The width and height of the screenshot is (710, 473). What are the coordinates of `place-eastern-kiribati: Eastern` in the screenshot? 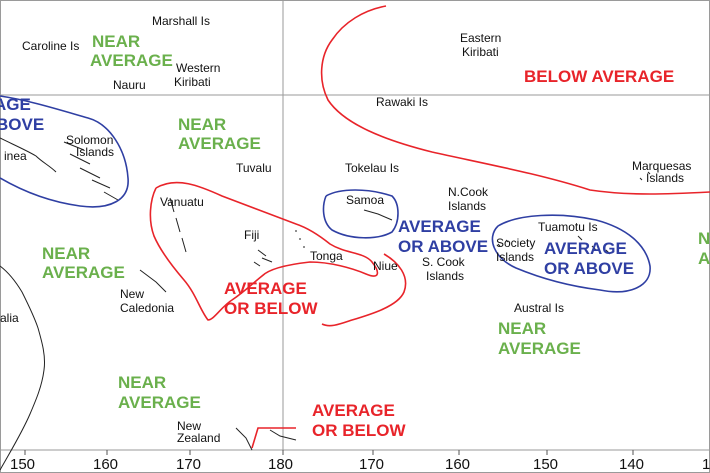 It's located at (480, 38).